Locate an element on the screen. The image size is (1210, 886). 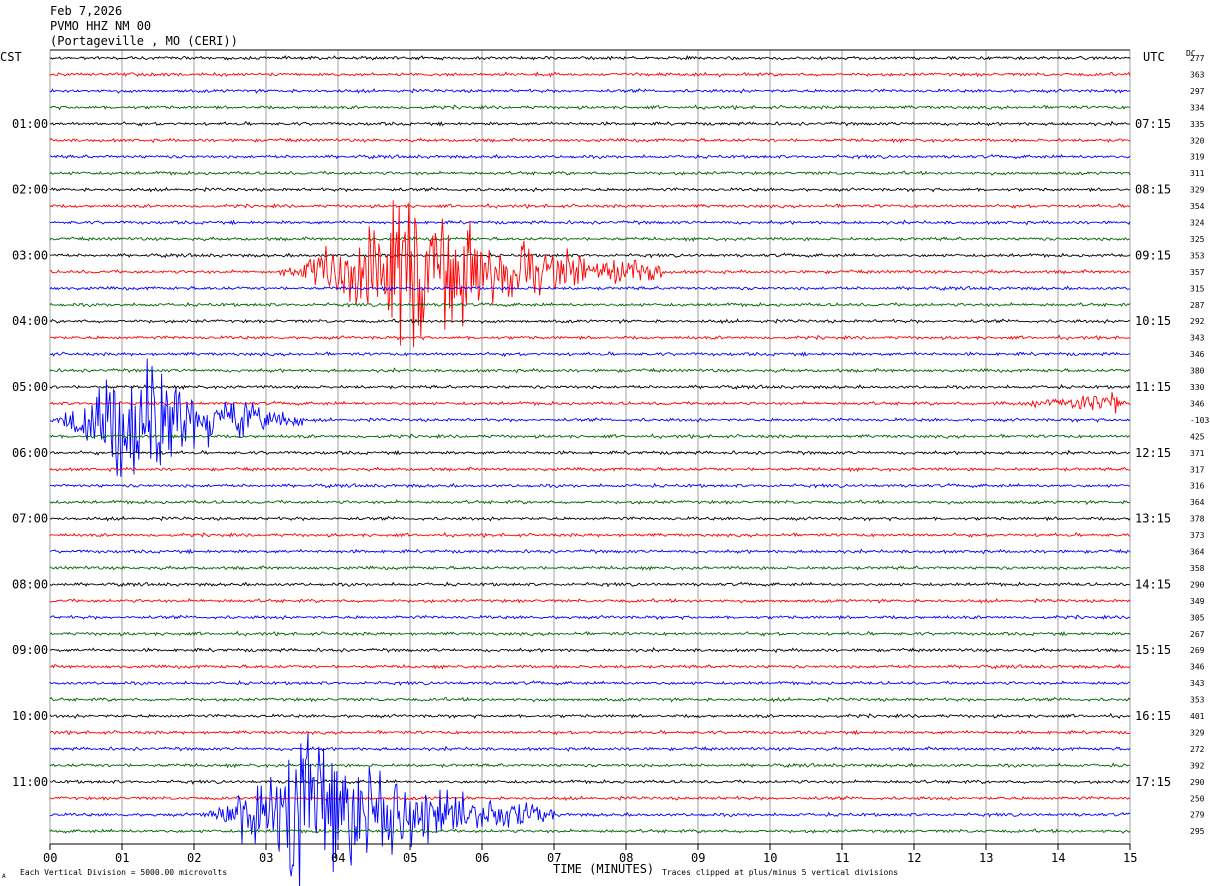
dc-offset-label: 290 is located at coordinates (1197, 782).